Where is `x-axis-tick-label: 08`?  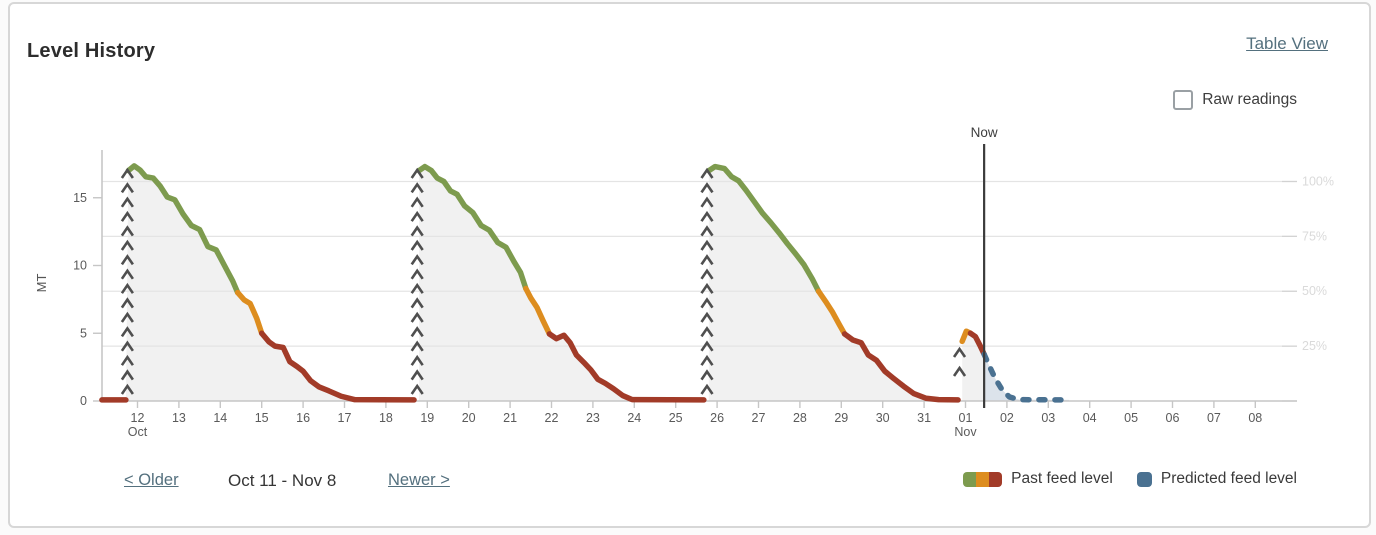 x-axis-tick-label: 08 is located at coordinates (1255, 418).